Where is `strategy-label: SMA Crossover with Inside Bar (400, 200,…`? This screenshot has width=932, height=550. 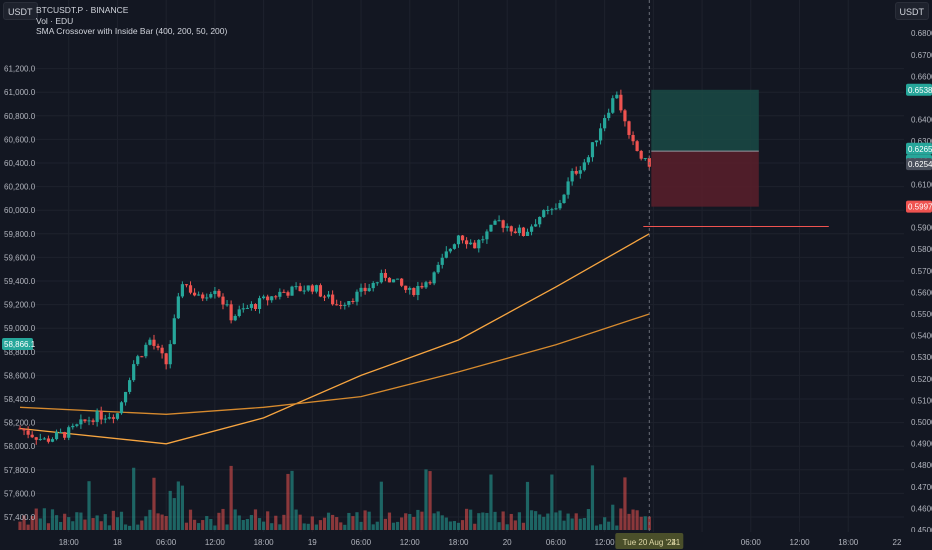 strategy-label: SMA Crossover with Inside Bar (400, 200,… is located at coordinates (132, 31).